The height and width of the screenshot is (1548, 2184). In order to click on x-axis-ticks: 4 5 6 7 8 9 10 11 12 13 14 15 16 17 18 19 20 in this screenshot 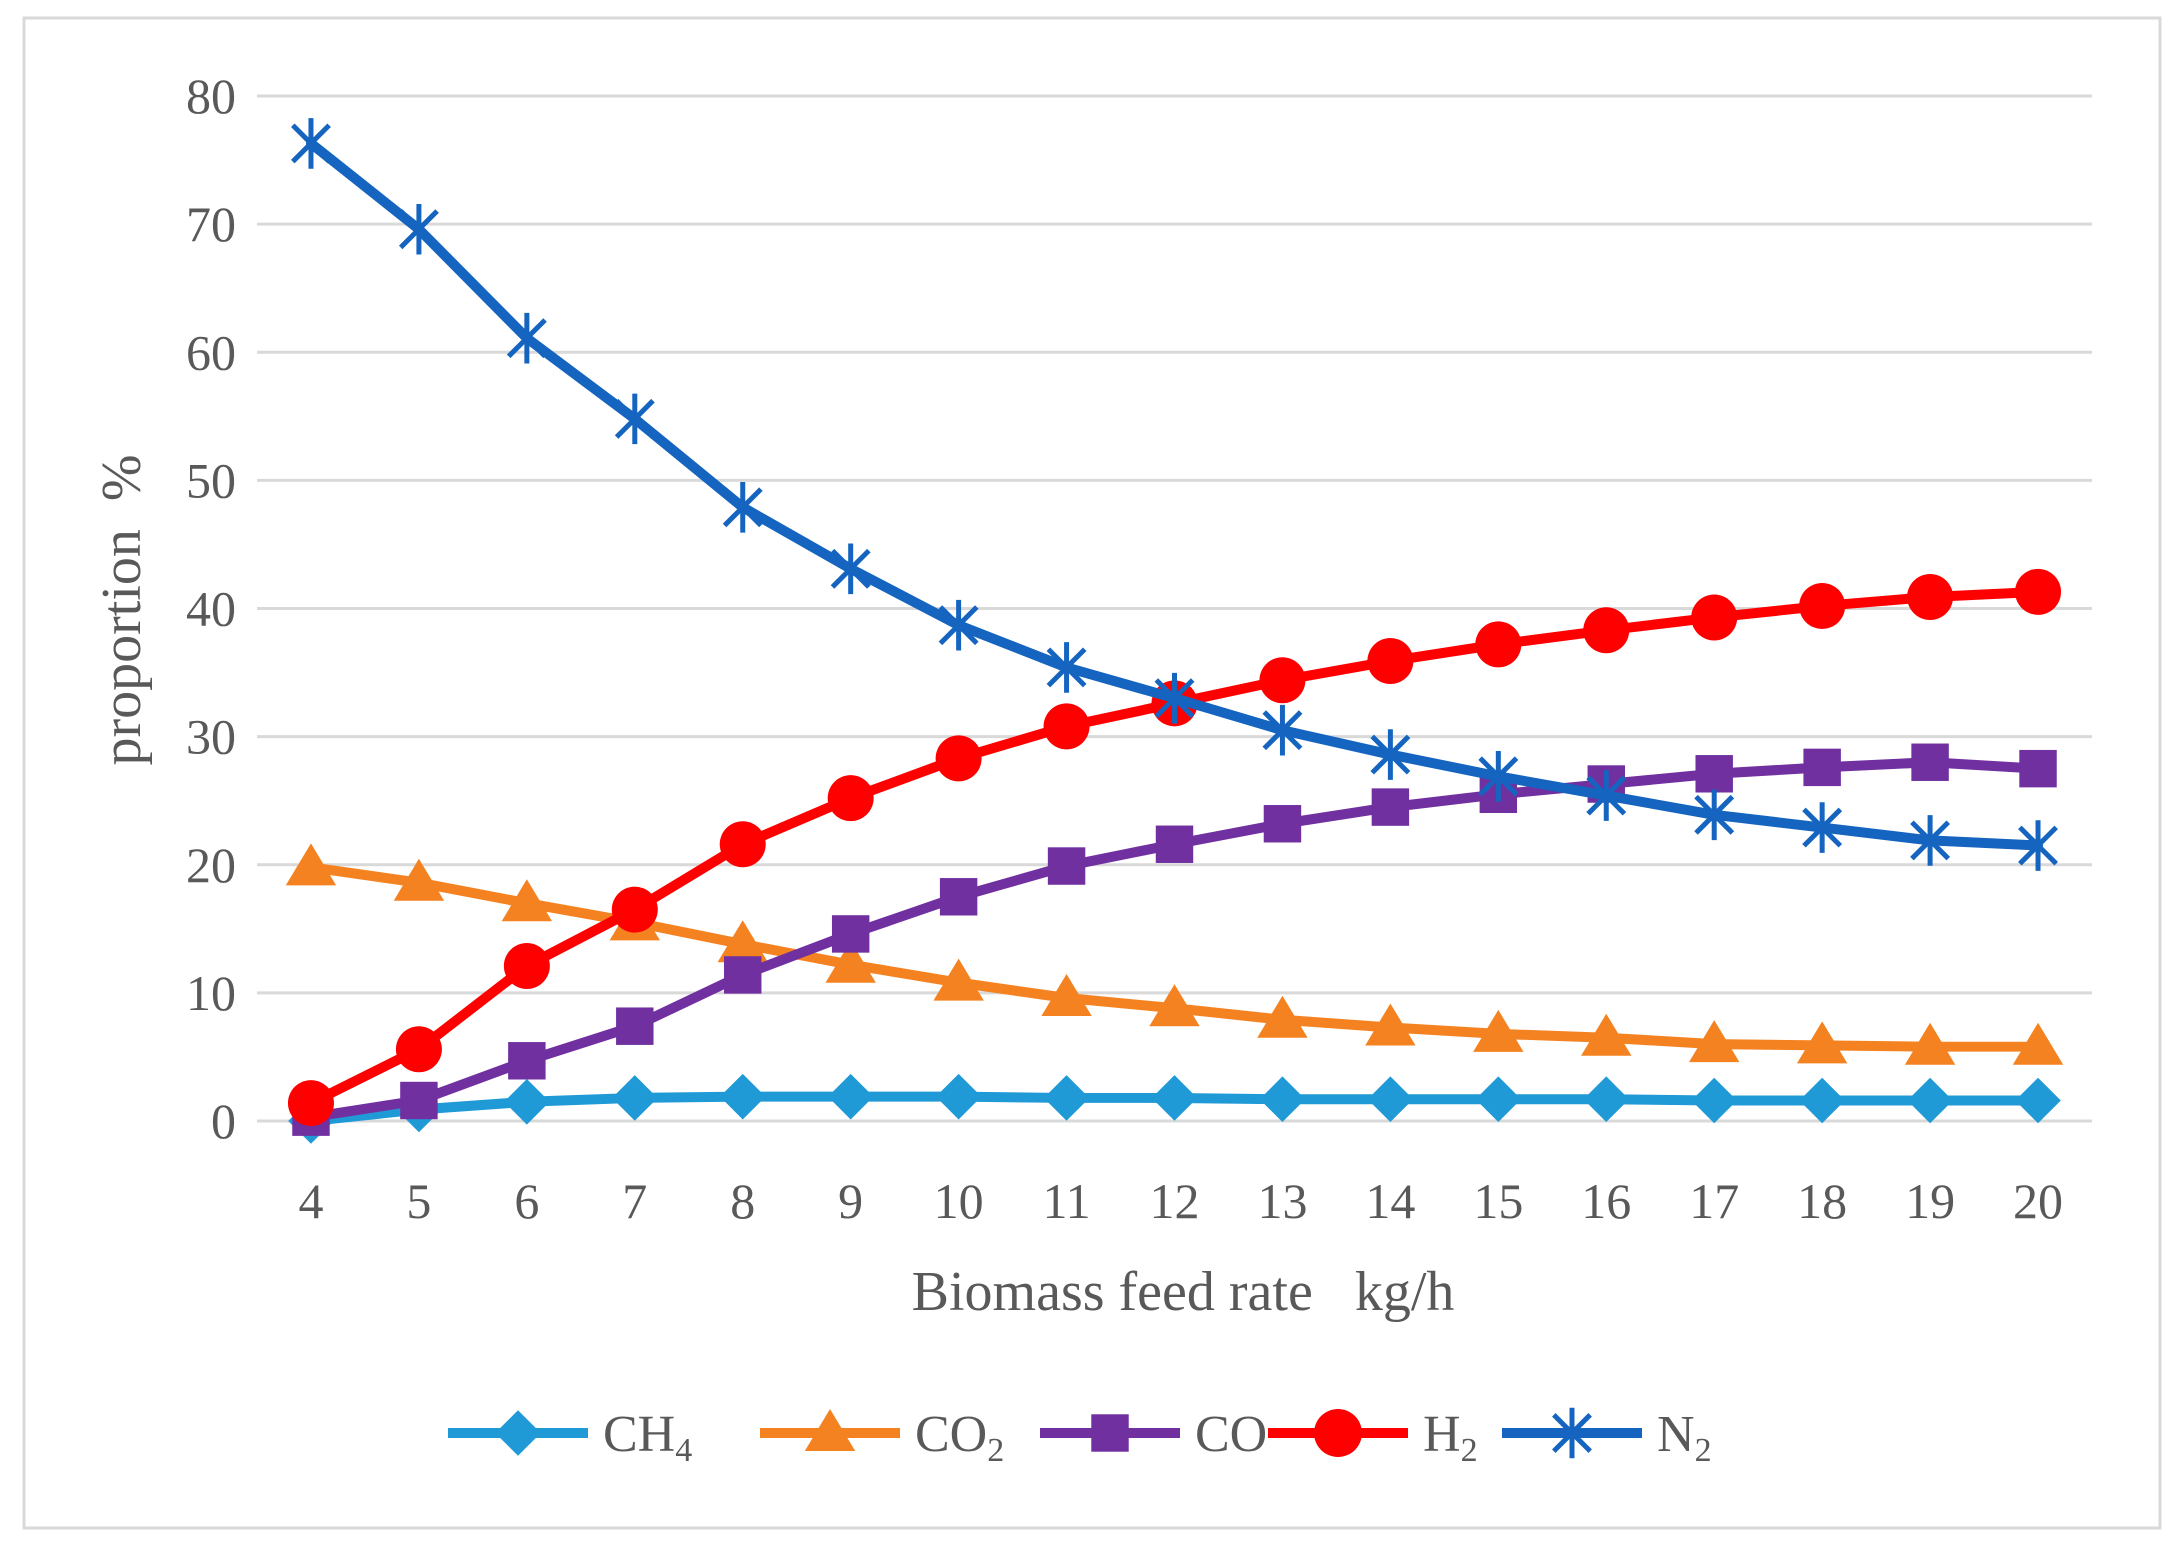, I will do `click(1180, 1201)`.